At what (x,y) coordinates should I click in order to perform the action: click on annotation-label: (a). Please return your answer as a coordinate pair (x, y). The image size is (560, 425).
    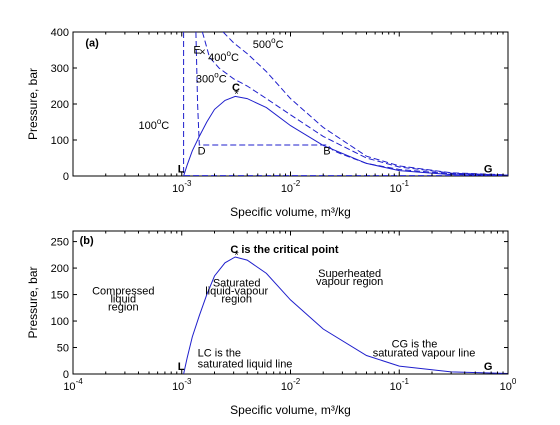
    Looking at the image, I should click on (92, 43).